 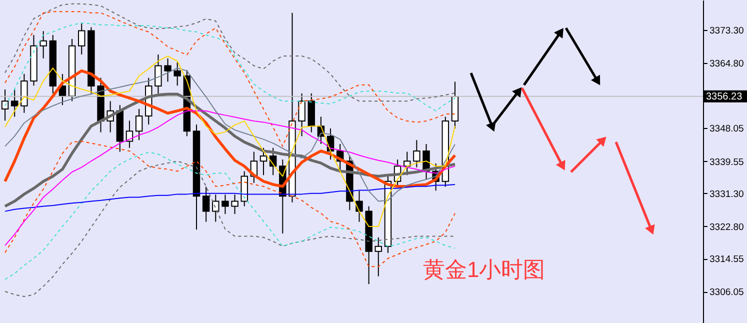 What do you see at coordinates (727, 64) in the screenshot?
I see `y-tick-label: 3364.80` at bounding box center [727, 64].